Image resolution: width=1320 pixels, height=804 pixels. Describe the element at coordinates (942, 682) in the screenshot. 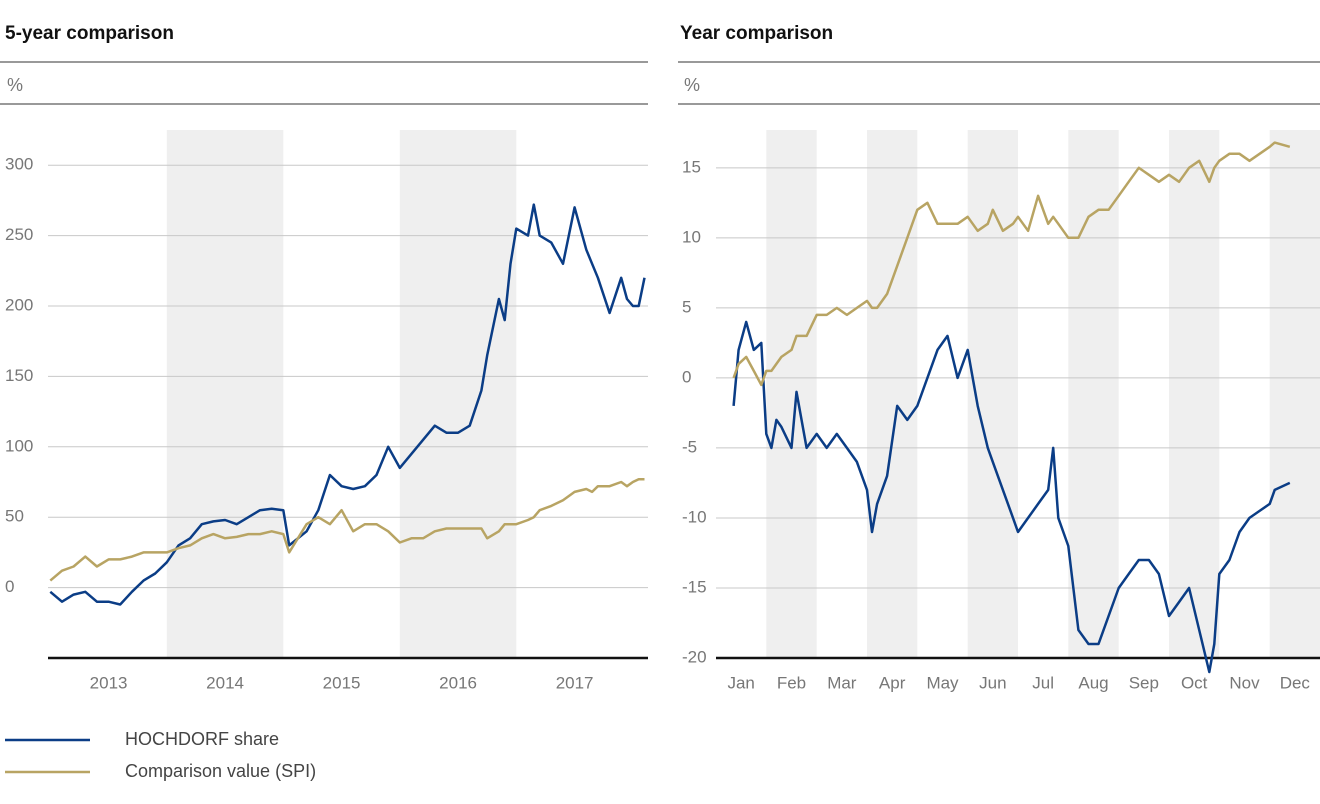

I see `x-tick-label: May` at that location.